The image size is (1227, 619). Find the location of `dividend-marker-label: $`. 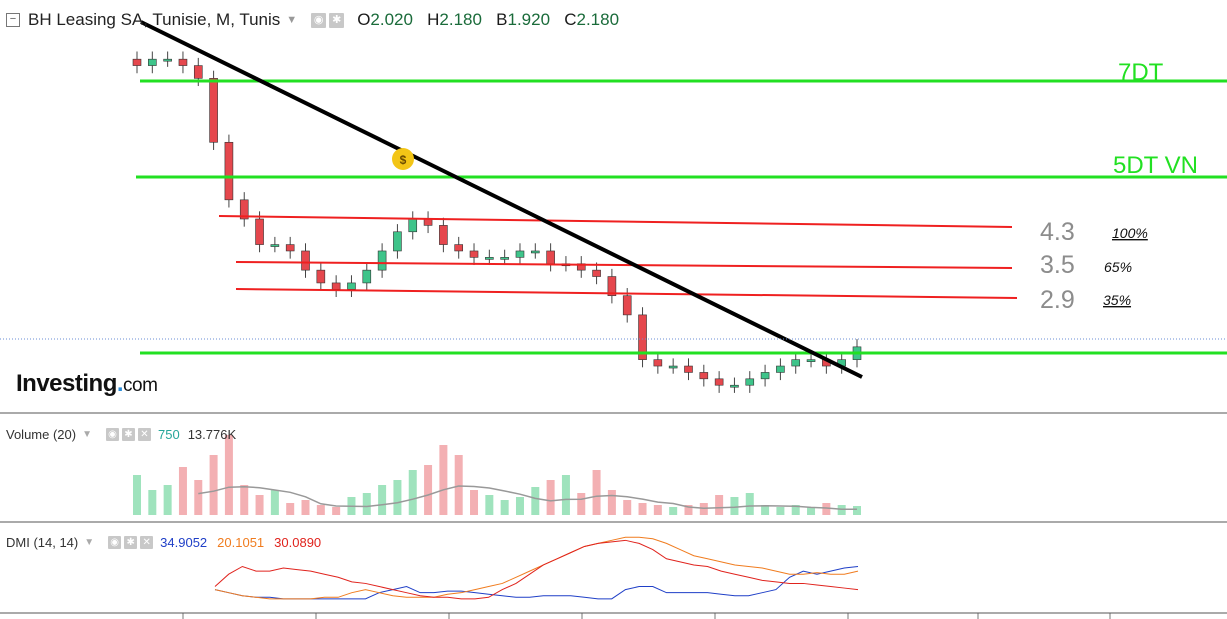

dividend-marker-label: $ is located at coordinates (403, 160).